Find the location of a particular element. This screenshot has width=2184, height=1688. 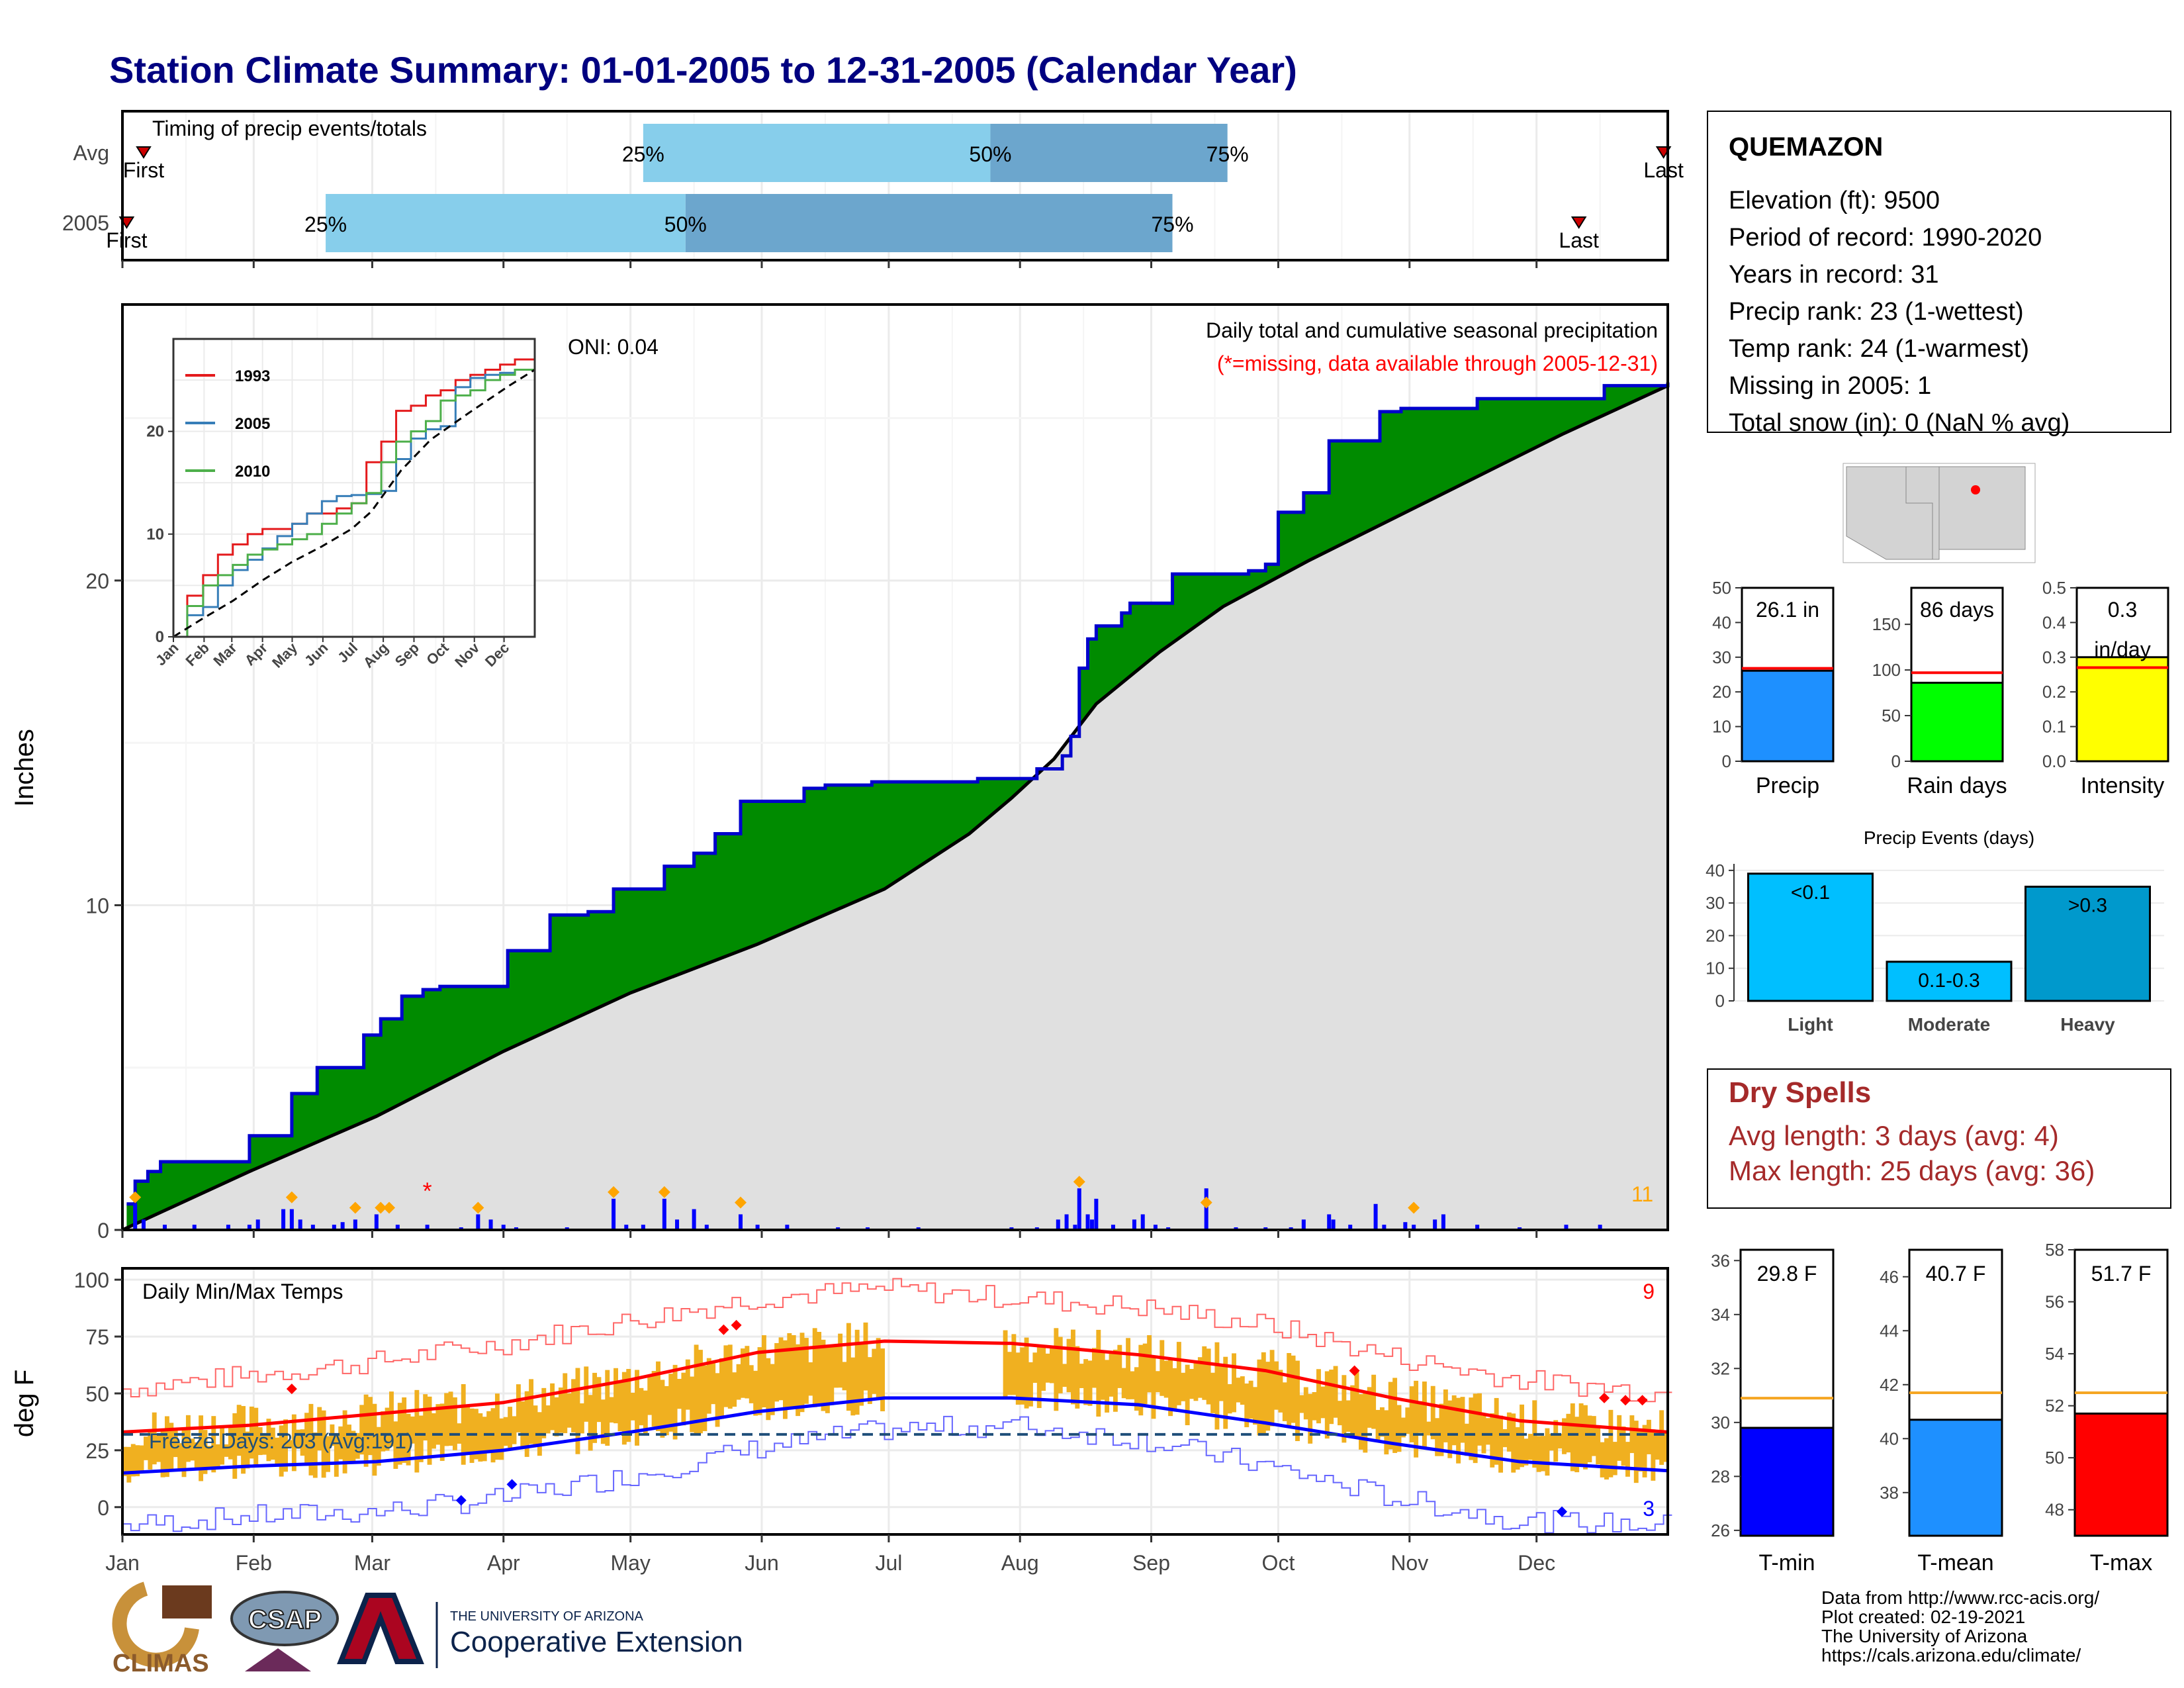

tgauge-tick-label: 32 is located at coordinates (1720, 1368).